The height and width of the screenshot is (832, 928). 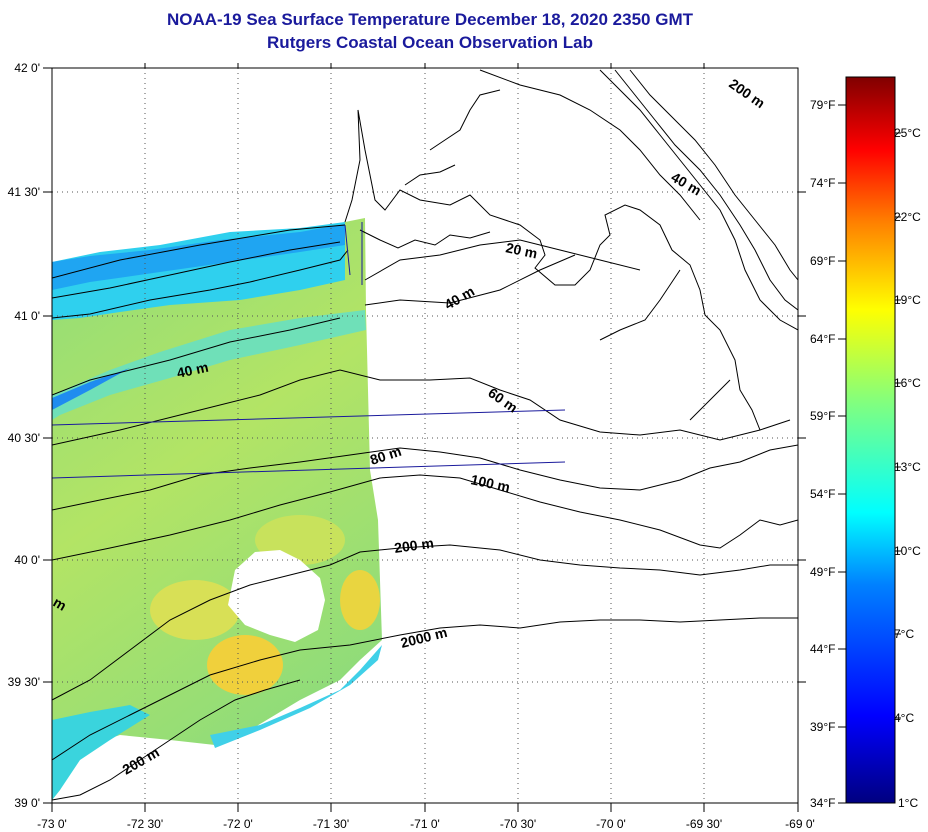 What do you see at coordinates (145, 824) in the screenshot?
I see `lon-label: -72 30'` at bounding box center [145, 824].